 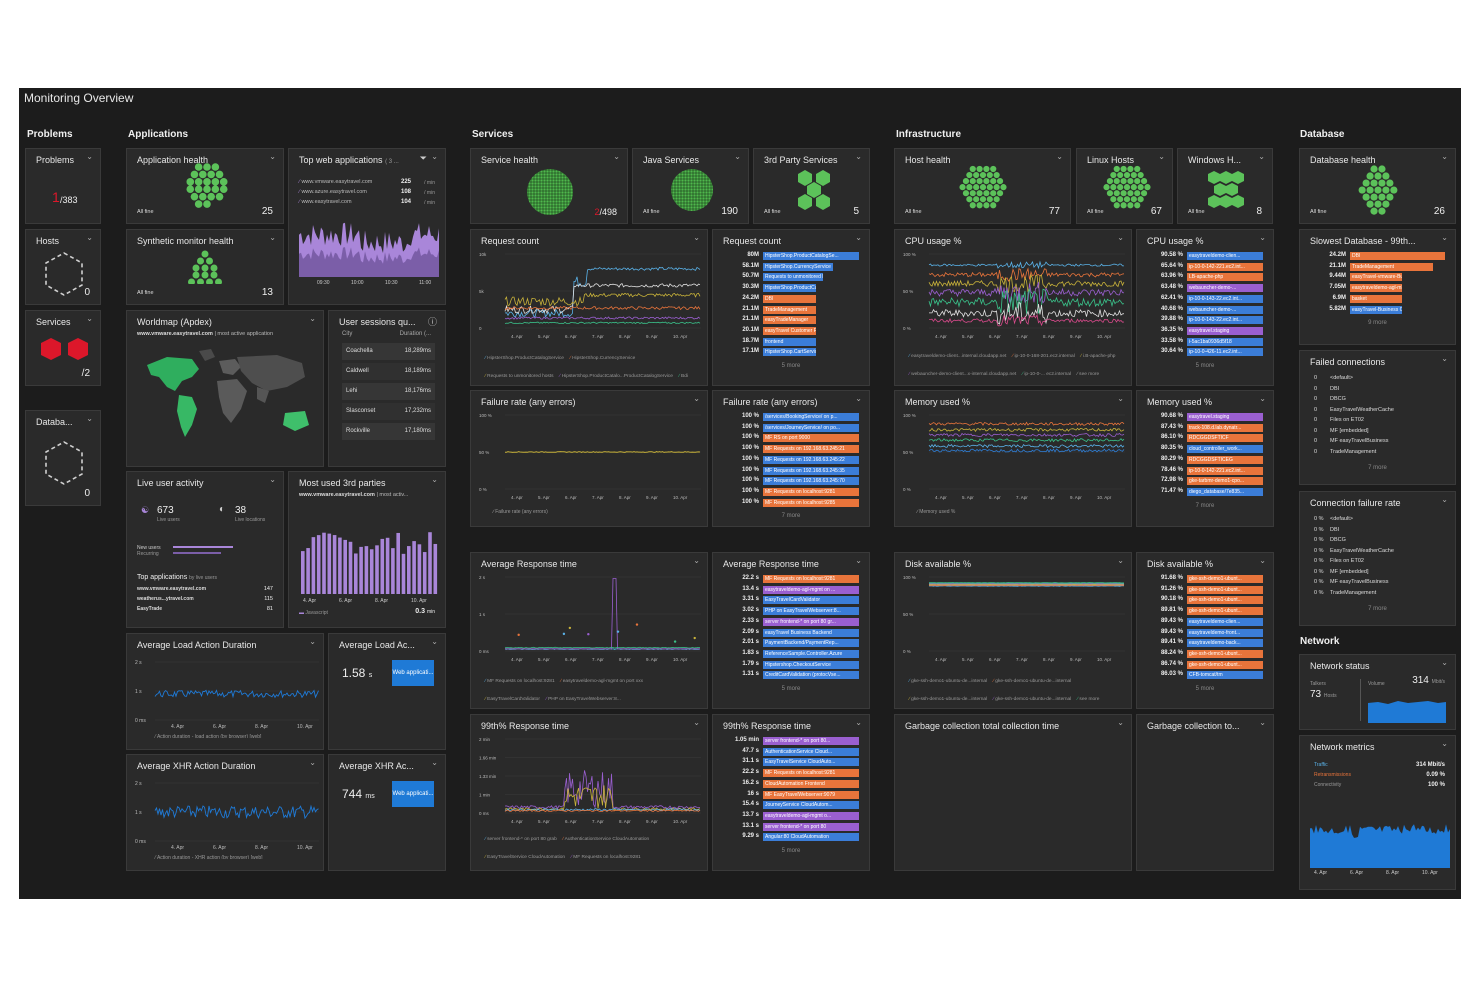 I want to click on windows-hosts-tile: Windows H... ⌄ All fine 8, so click(x=1225, y=186).